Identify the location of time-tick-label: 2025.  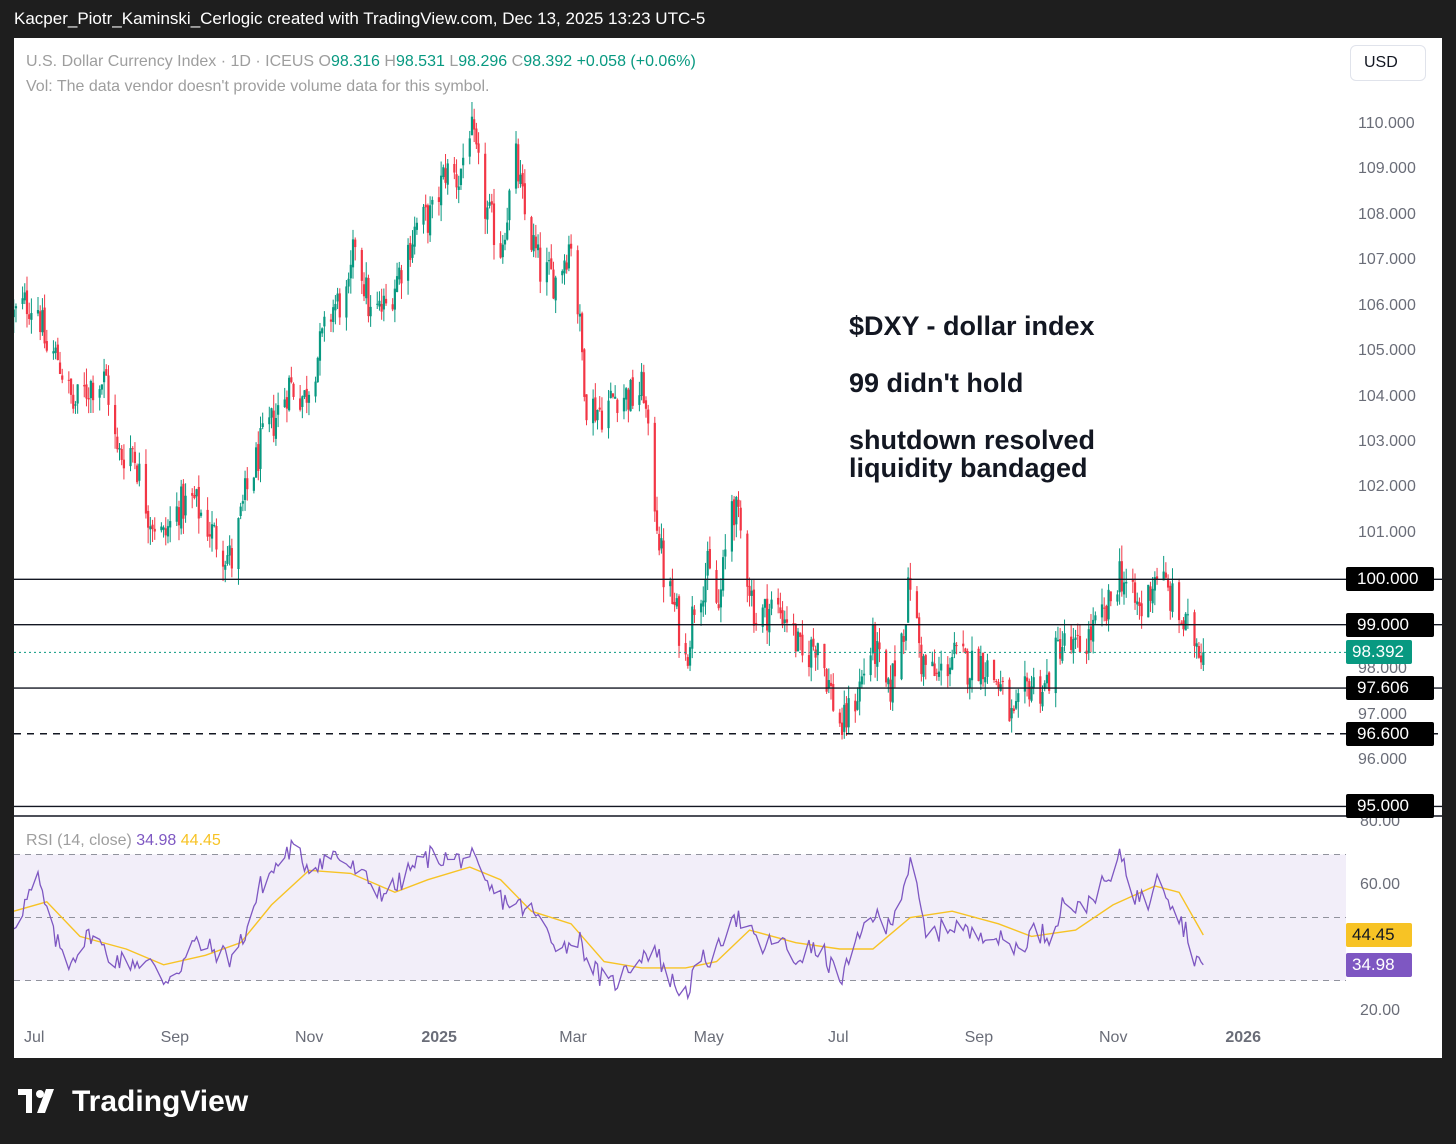
(439, 1037).